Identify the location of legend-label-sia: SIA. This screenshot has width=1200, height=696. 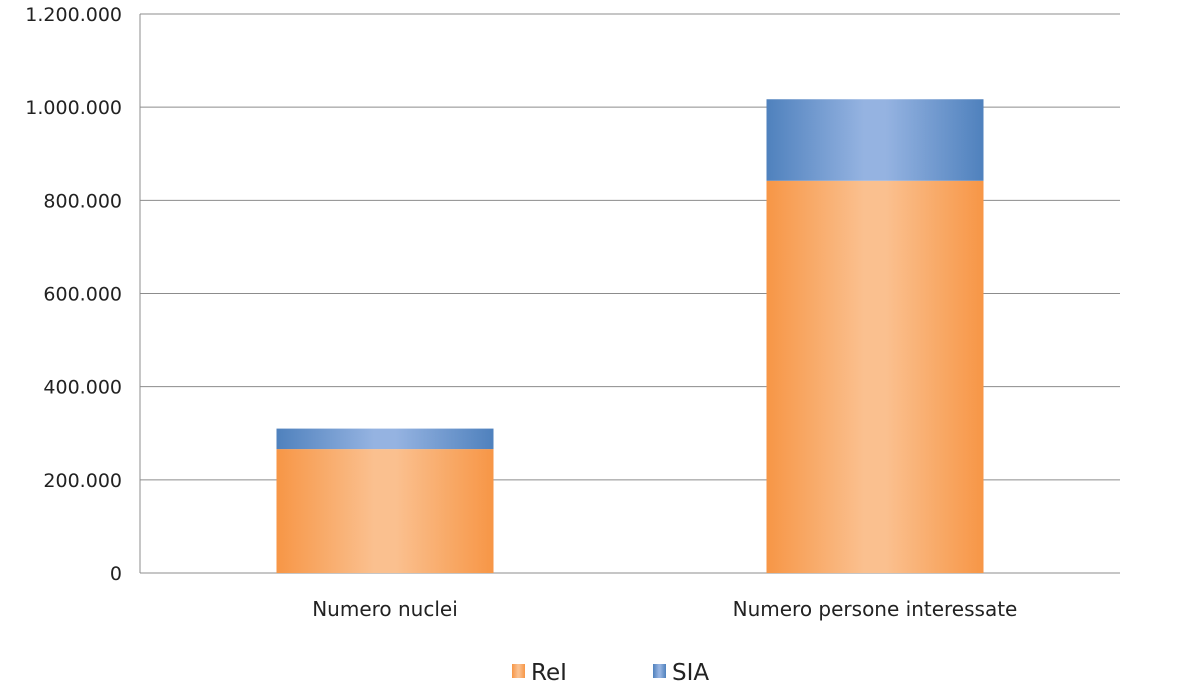
(690, 673).